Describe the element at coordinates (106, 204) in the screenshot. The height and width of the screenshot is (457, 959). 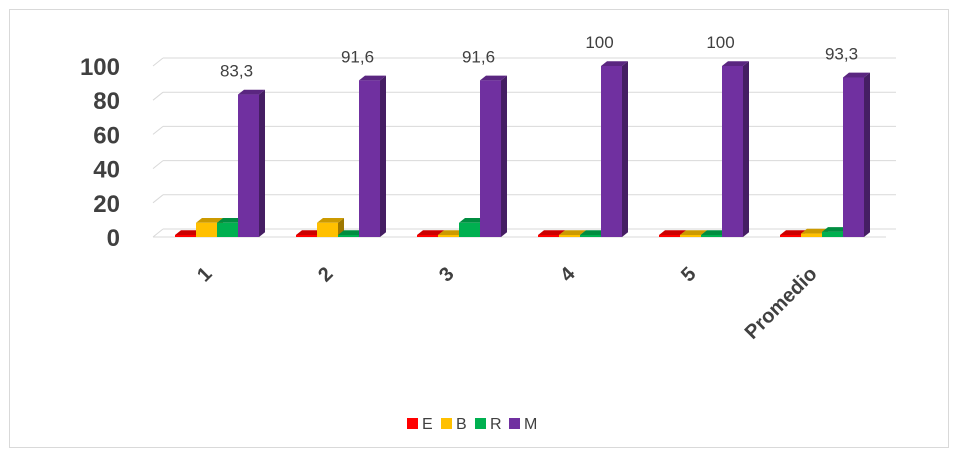
I see `y-tick-label: 20` at that location.